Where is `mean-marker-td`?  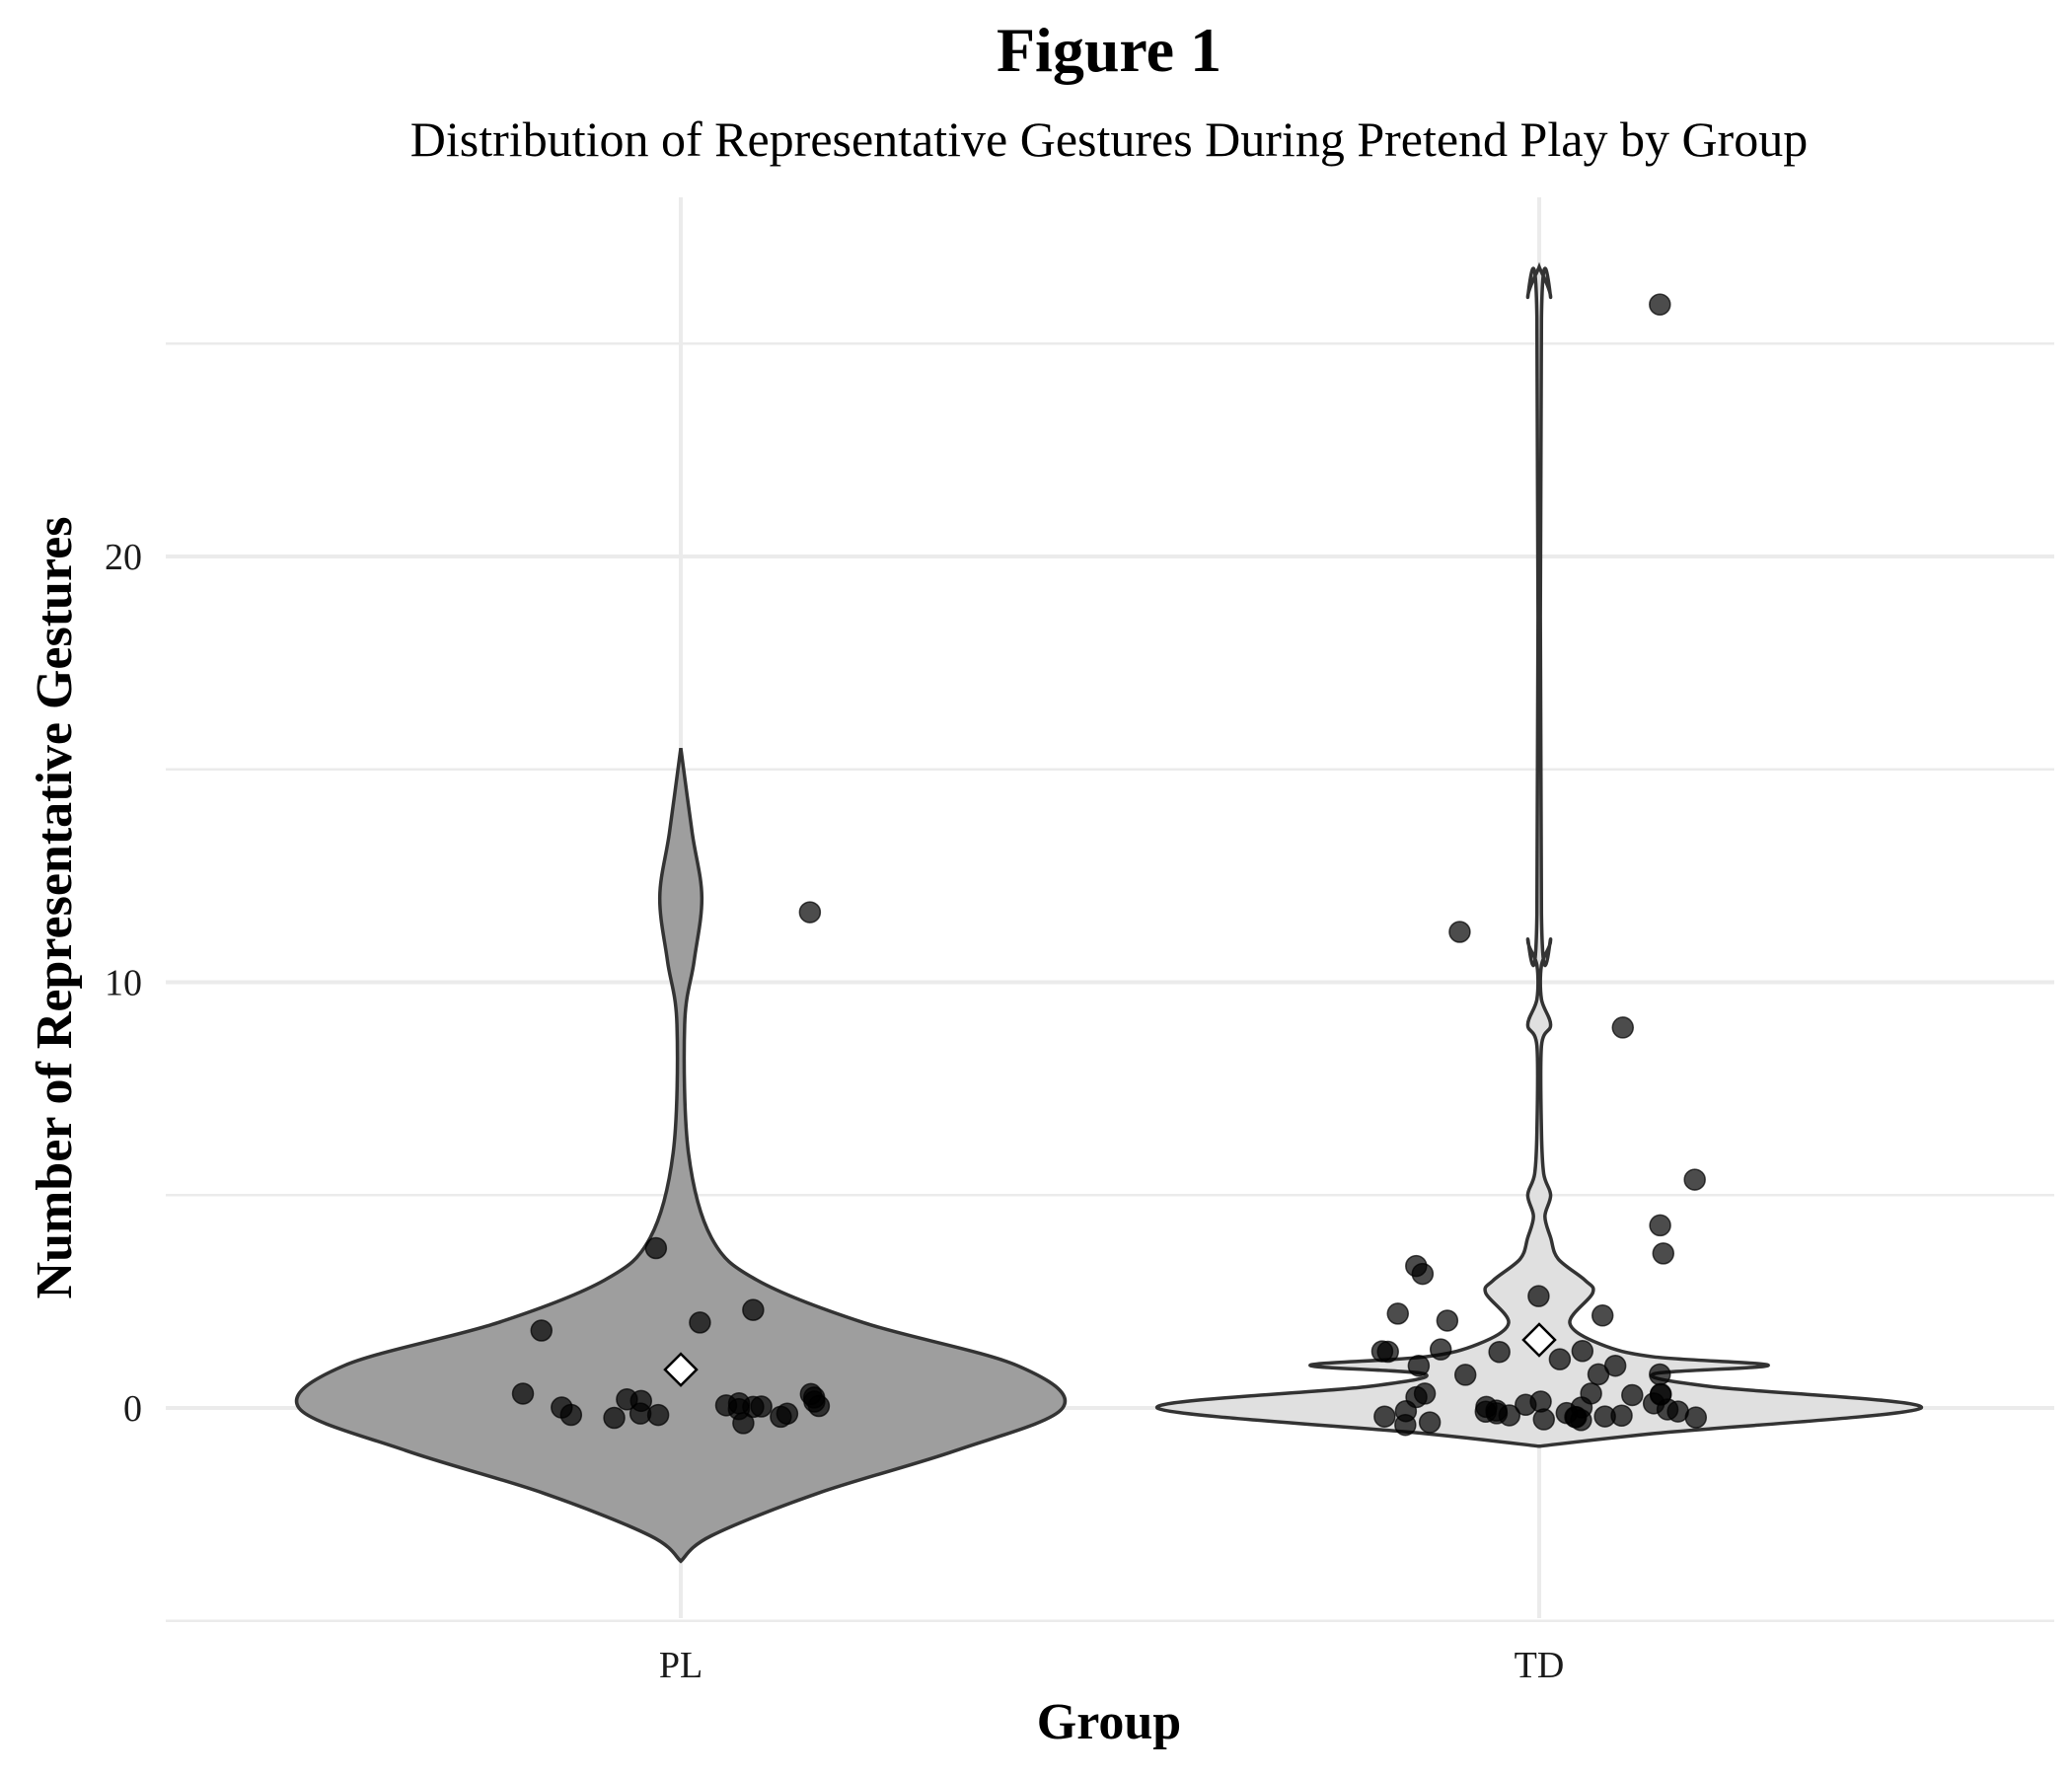 mean-marker-td is located at coordinates (1539, 1340).